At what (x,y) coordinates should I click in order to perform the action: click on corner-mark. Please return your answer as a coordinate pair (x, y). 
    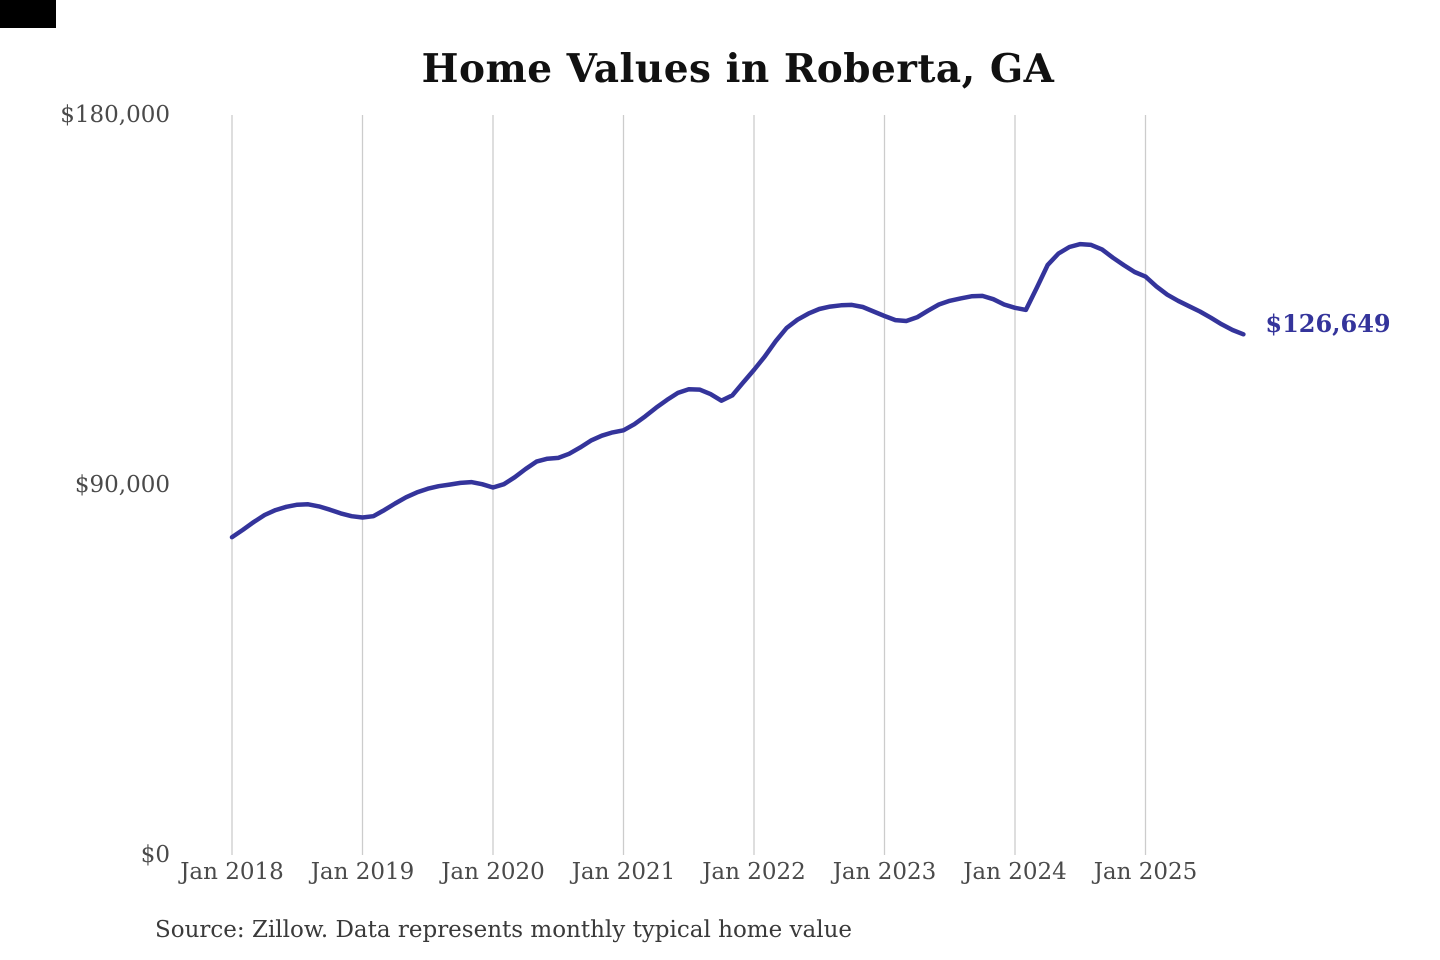
    Looking at the image, I should click on (28, 14).